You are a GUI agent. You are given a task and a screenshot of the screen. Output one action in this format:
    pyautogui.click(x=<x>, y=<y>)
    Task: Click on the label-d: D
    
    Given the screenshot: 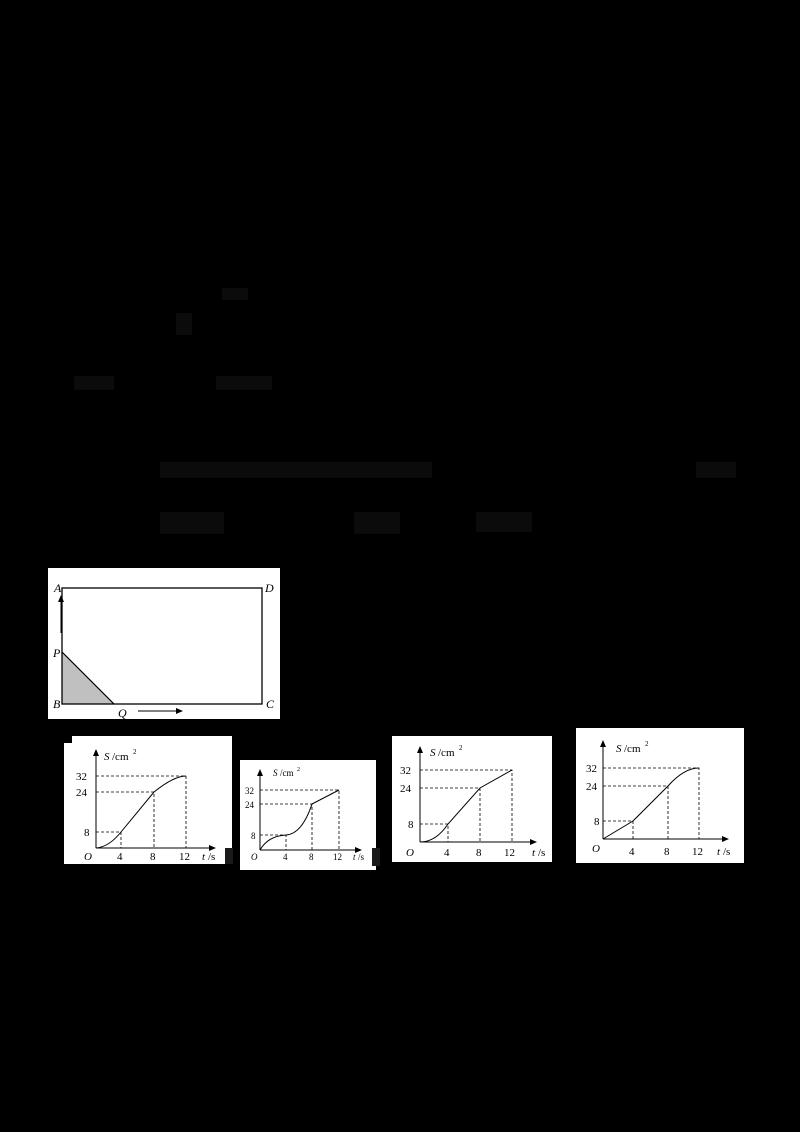 What is the action you would take?
    pyautogui.click(x=269, y=588)
    